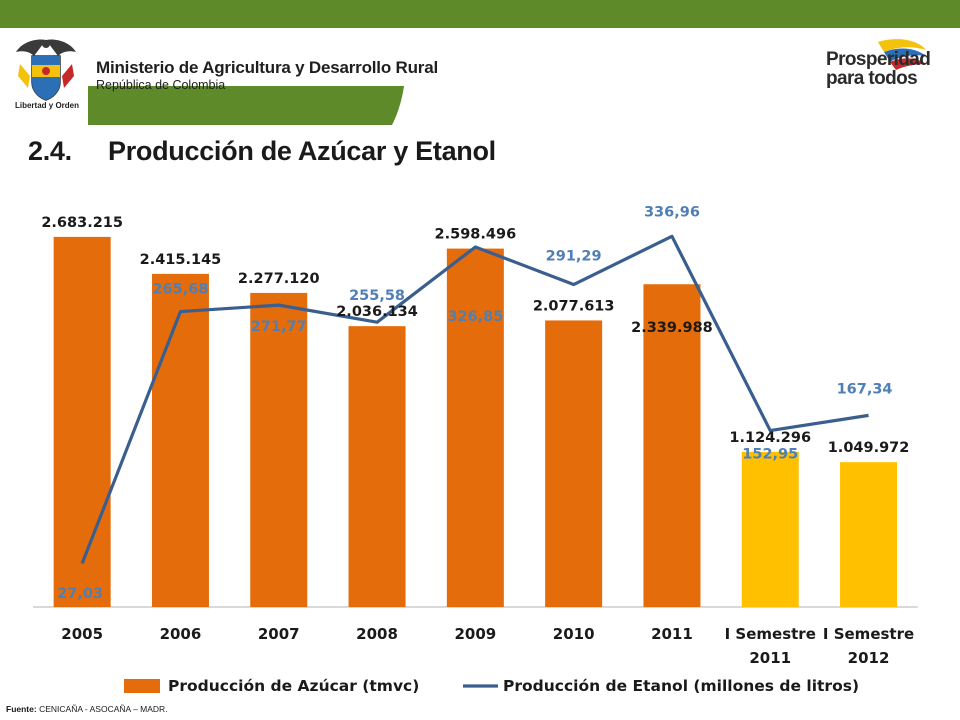 This screenshot has width=960, height=720. Describe the element at coordinates (770, 455) in the screenshot. I see `line-value-label-7: 152,95` at that location.